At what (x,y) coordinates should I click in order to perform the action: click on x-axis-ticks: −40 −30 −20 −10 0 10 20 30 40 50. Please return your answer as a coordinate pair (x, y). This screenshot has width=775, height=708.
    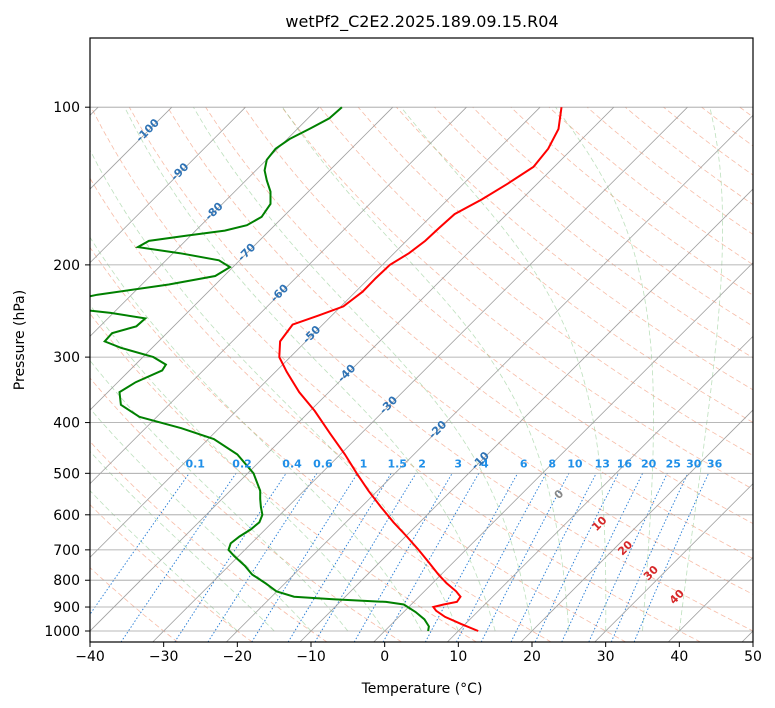
    Looking at the image, I should click on (418, 653).